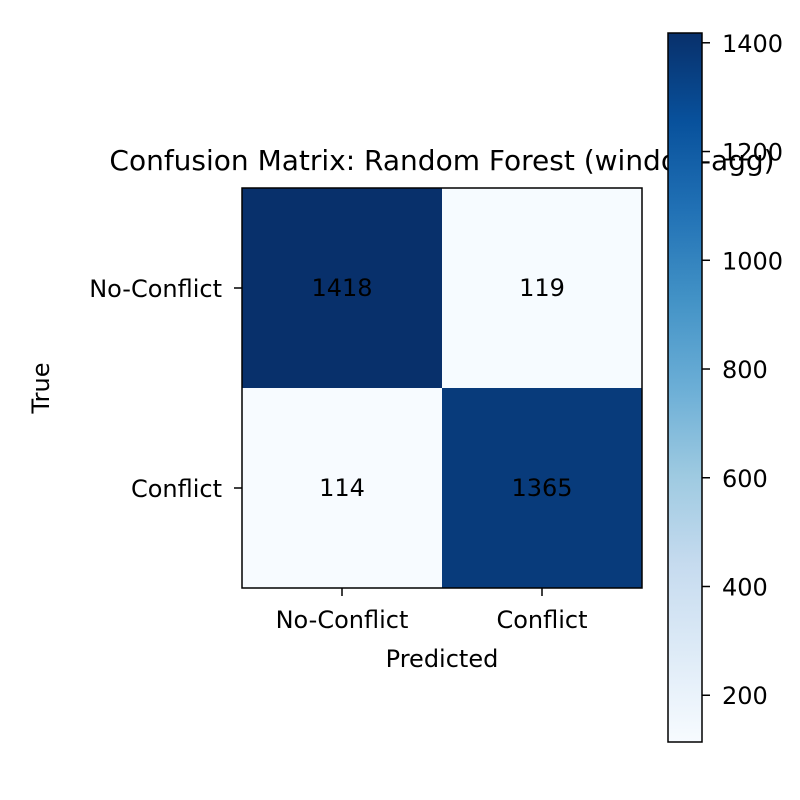 This screenshot has height=800, width=800. Describe the element at coordinates (752, 261) in the screenshot. I see `colorbar-tick-label: 1000` at that location.